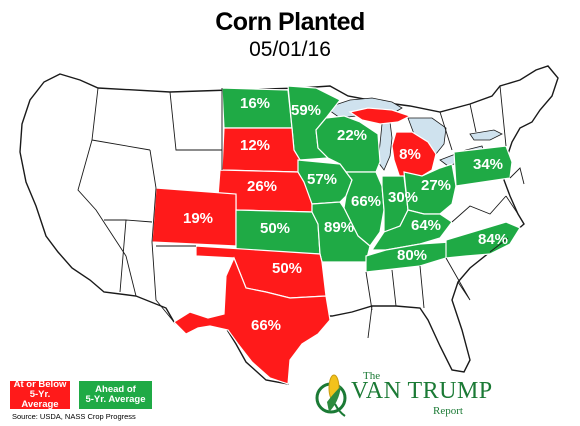 This screenshot has height=426, width=580. What do you see at coordinates (115, 399) in the screenshot?
I see `legend-green-line2: 5-Yr. Average` at bounding box center [115, 399].